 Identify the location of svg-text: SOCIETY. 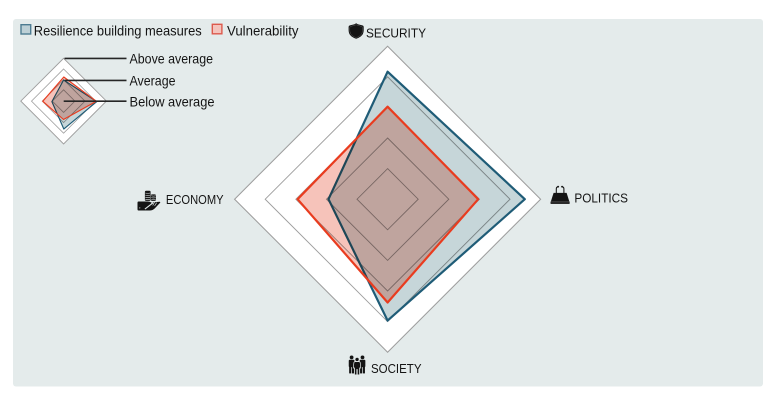
(396, 368).